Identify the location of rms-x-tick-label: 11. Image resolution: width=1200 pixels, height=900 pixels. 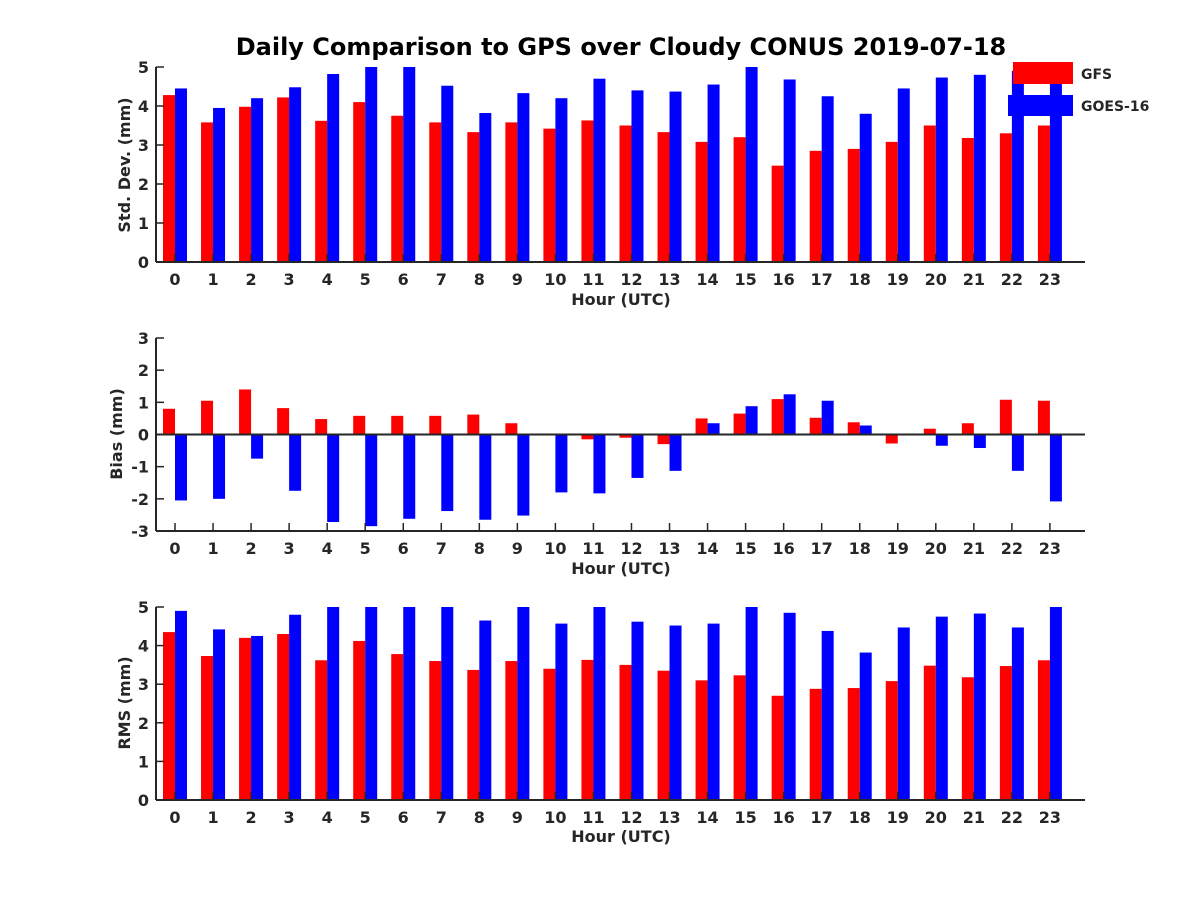
(593, 817).